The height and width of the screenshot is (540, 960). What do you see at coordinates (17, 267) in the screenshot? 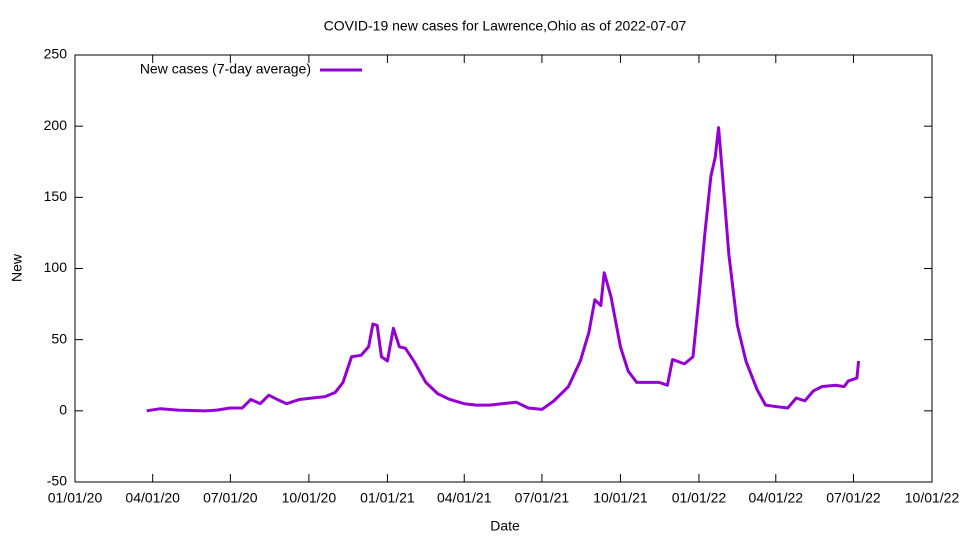
I see `y-axis-label: New` at bounding box center [17, 267].